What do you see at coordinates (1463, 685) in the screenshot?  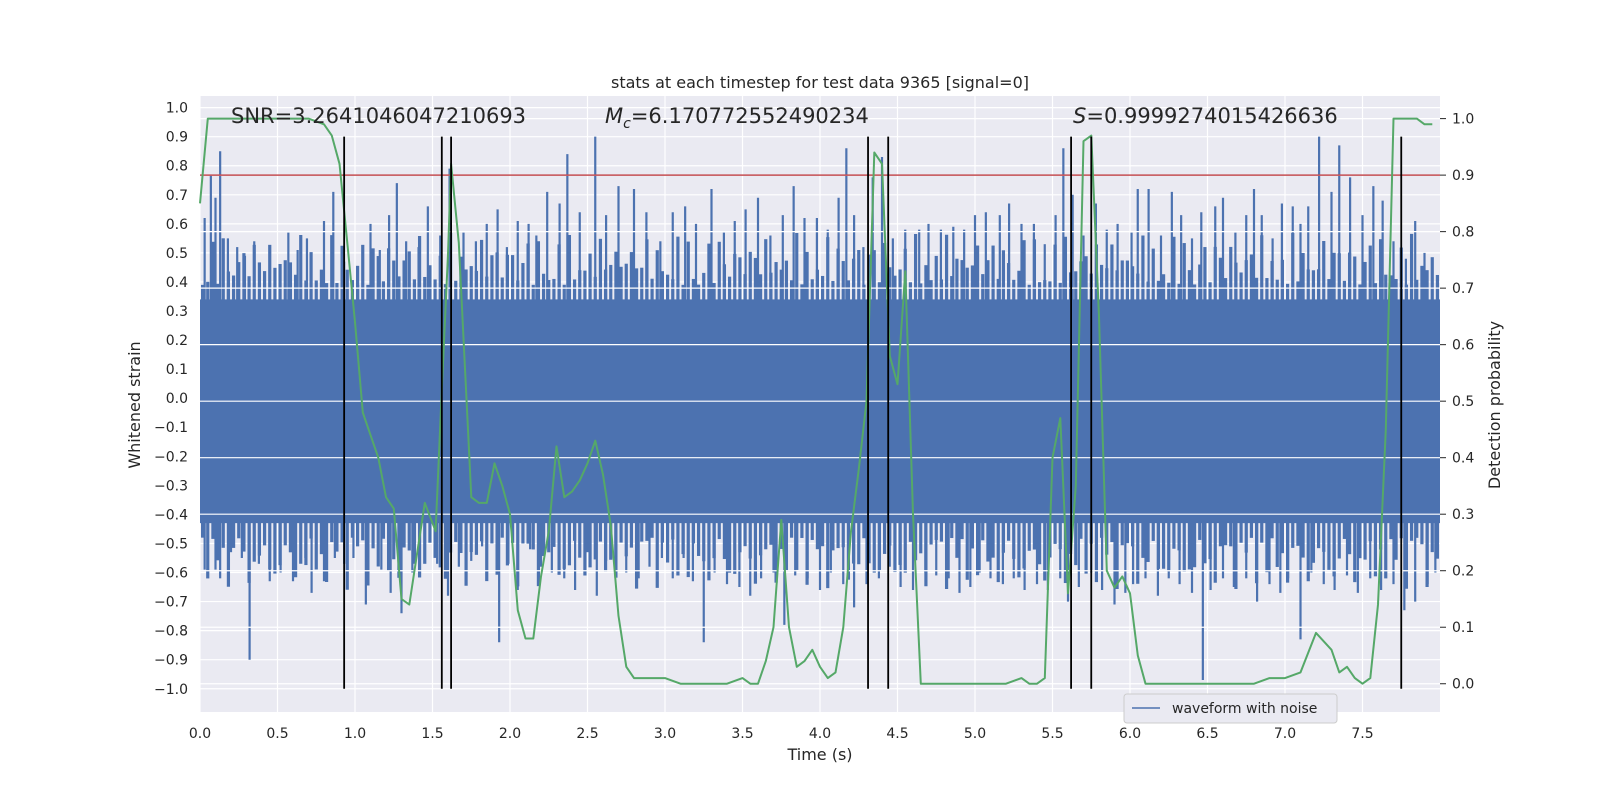 I see `y2-tick-label: 0.0` at bounding box center [1463, 685].